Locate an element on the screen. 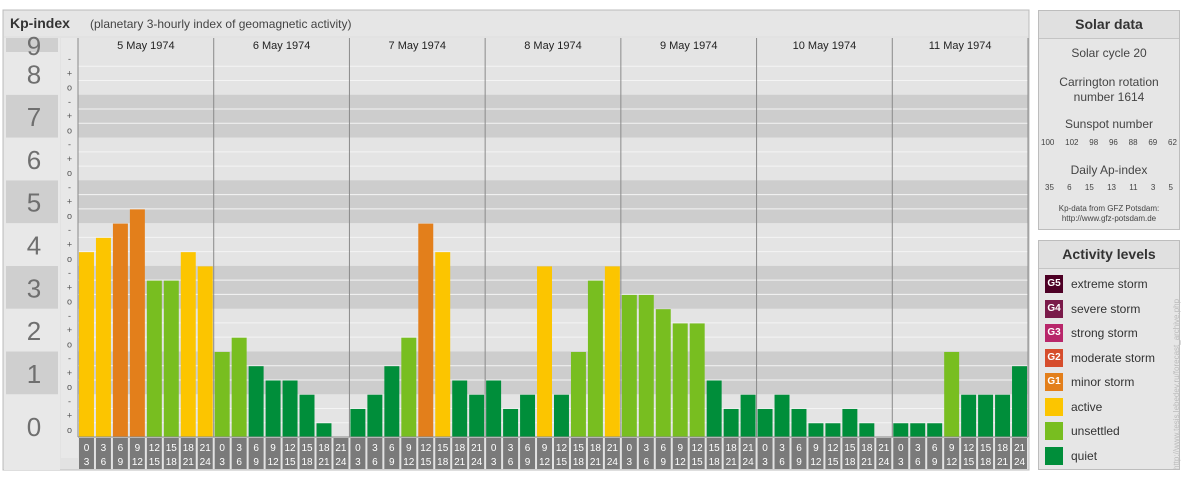 The image size is (1184, 480). solar-cycle: Solar cycle 20 is located at coordinates (1109, 53).